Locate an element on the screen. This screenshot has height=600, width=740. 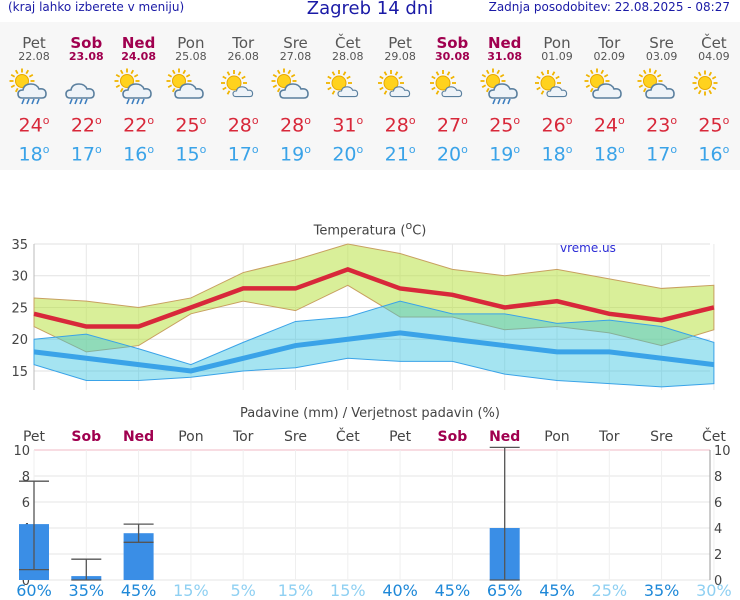
min-temperature-value: 21 is located at coordinates (396, 154).